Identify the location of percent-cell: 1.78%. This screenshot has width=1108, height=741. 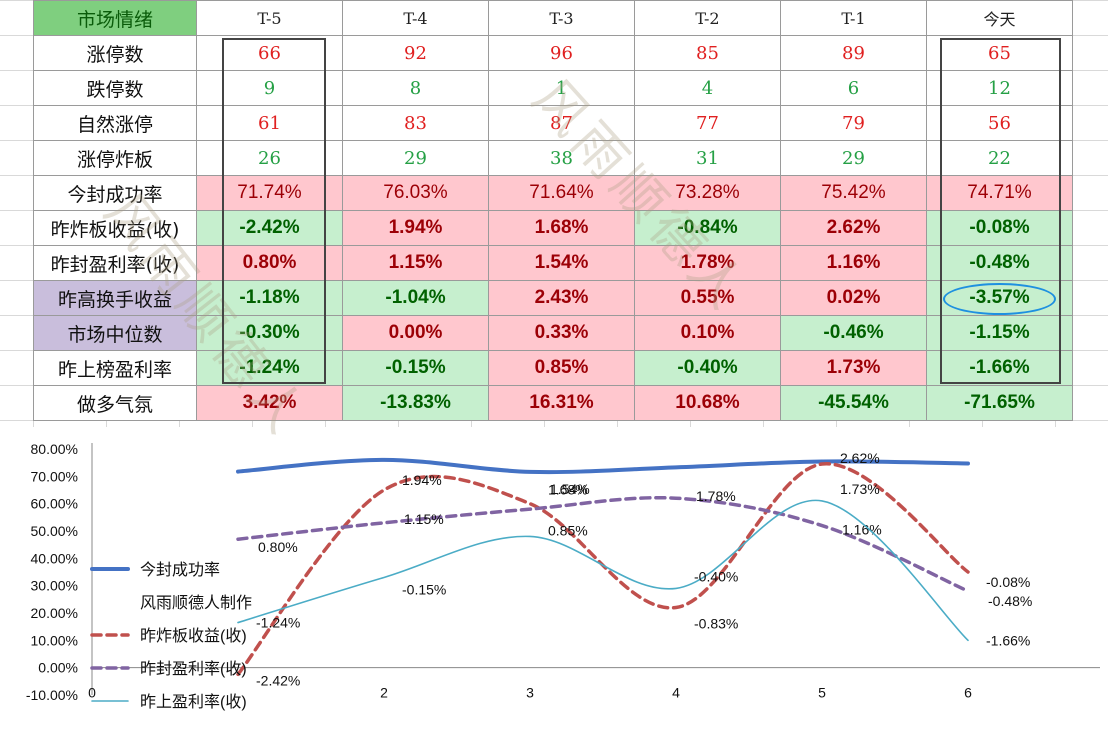
(707, 263).